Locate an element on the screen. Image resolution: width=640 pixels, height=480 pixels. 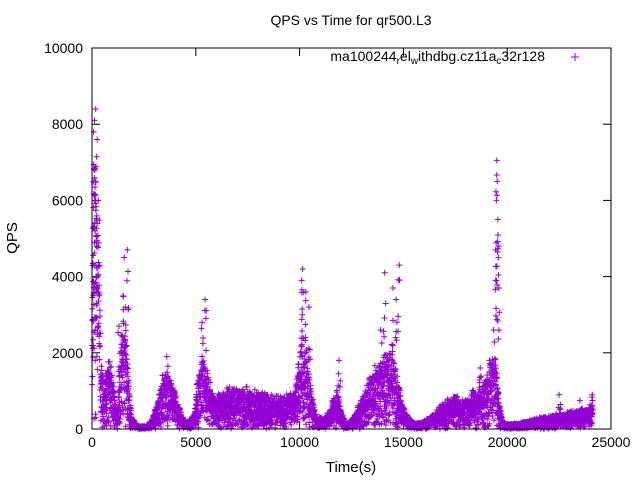
y-tick-label: 6000 is located at coordinates (67, 200).